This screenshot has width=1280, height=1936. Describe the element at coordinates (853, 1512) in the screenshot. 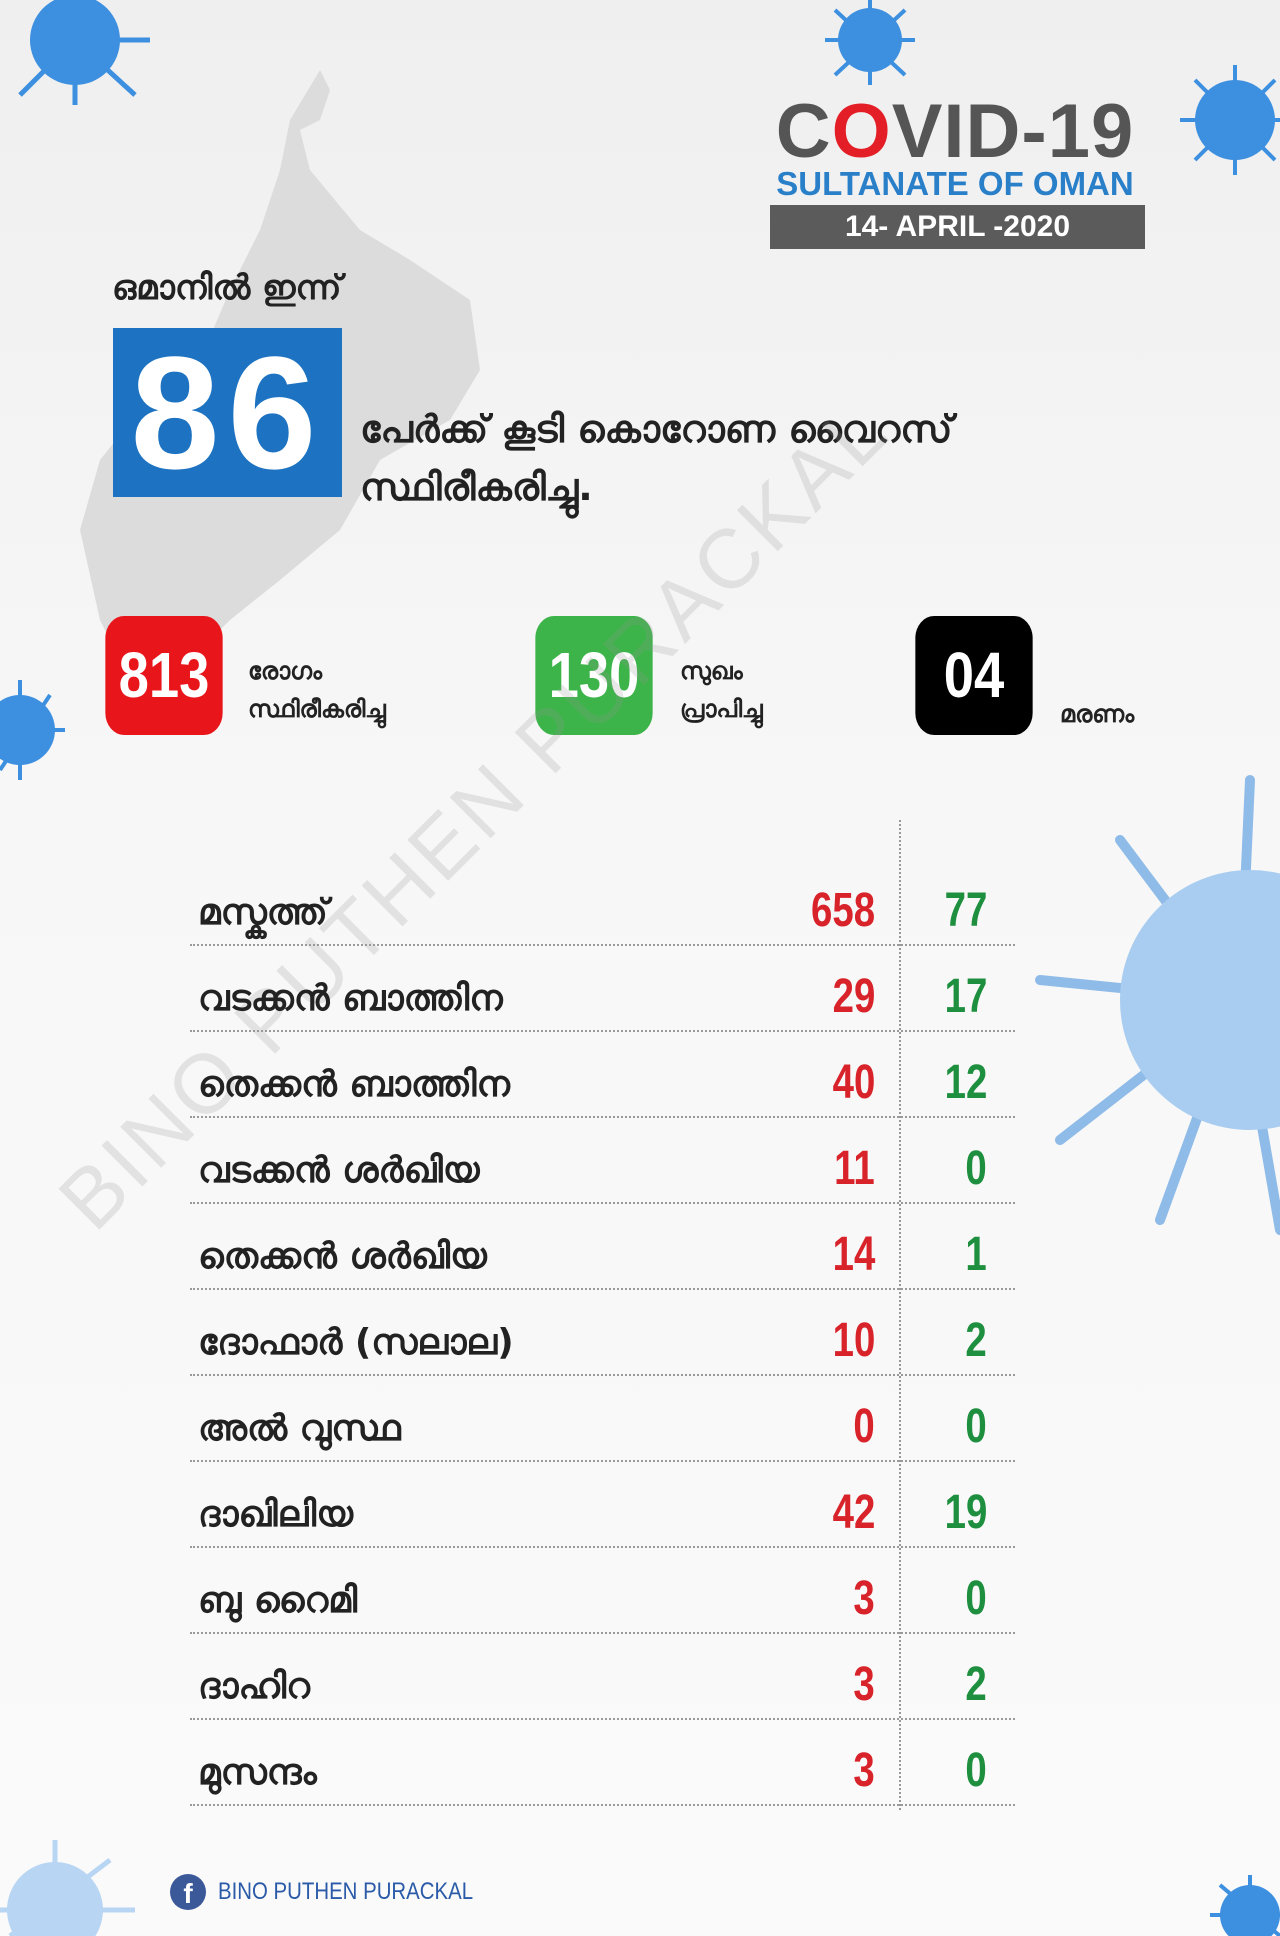

I see `confirmed-count: 42` at that location.